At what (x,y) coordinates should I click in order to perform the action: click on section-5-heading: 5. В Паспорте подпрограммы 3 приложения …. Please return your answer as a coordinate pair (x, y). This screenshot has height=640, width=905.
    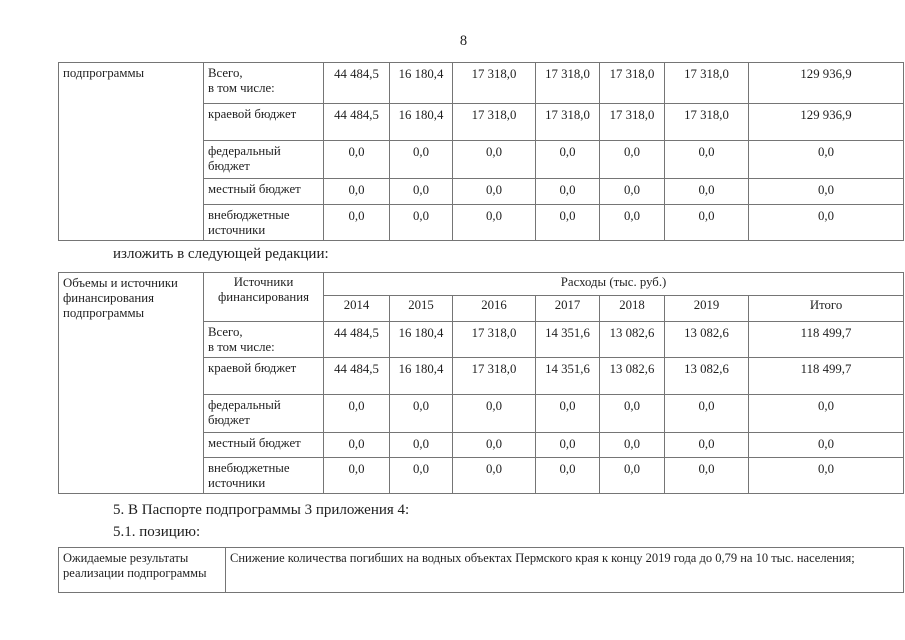
    Looking at the image, I should click on (261, 510).